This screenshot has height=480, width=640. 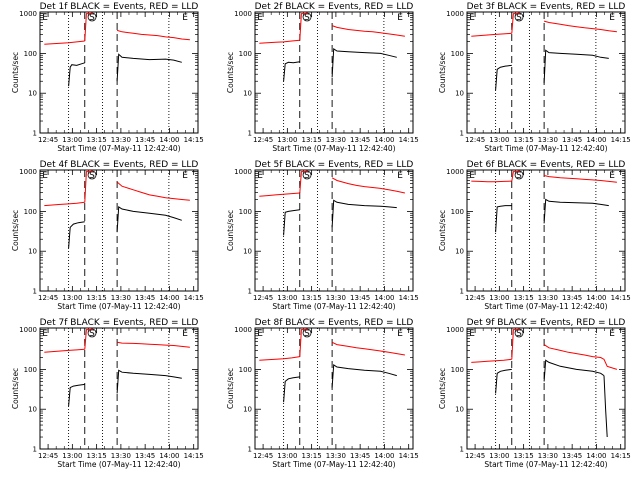 I want to click on panel-title: Det 3f BLACK = Events, RED = LLD, so click(x=546, y=7).